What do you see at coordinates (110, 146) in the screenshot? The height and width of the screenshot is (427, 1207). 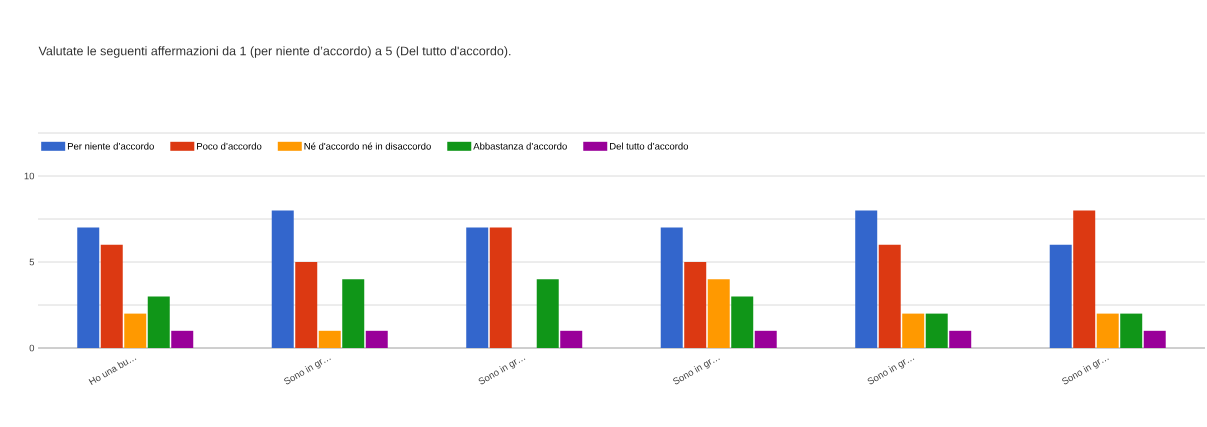 I see `legend-label: Per niente d’accordo` at bounding box center [110, 146].